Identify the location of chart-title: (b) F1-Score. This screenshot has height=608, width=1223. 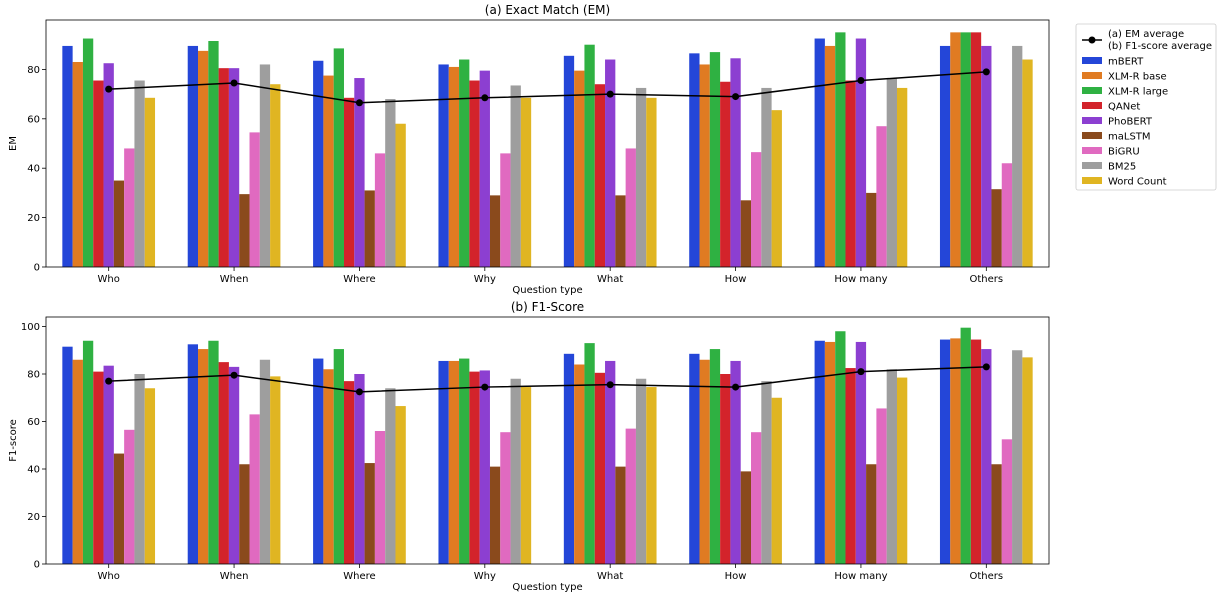
(547, 307).